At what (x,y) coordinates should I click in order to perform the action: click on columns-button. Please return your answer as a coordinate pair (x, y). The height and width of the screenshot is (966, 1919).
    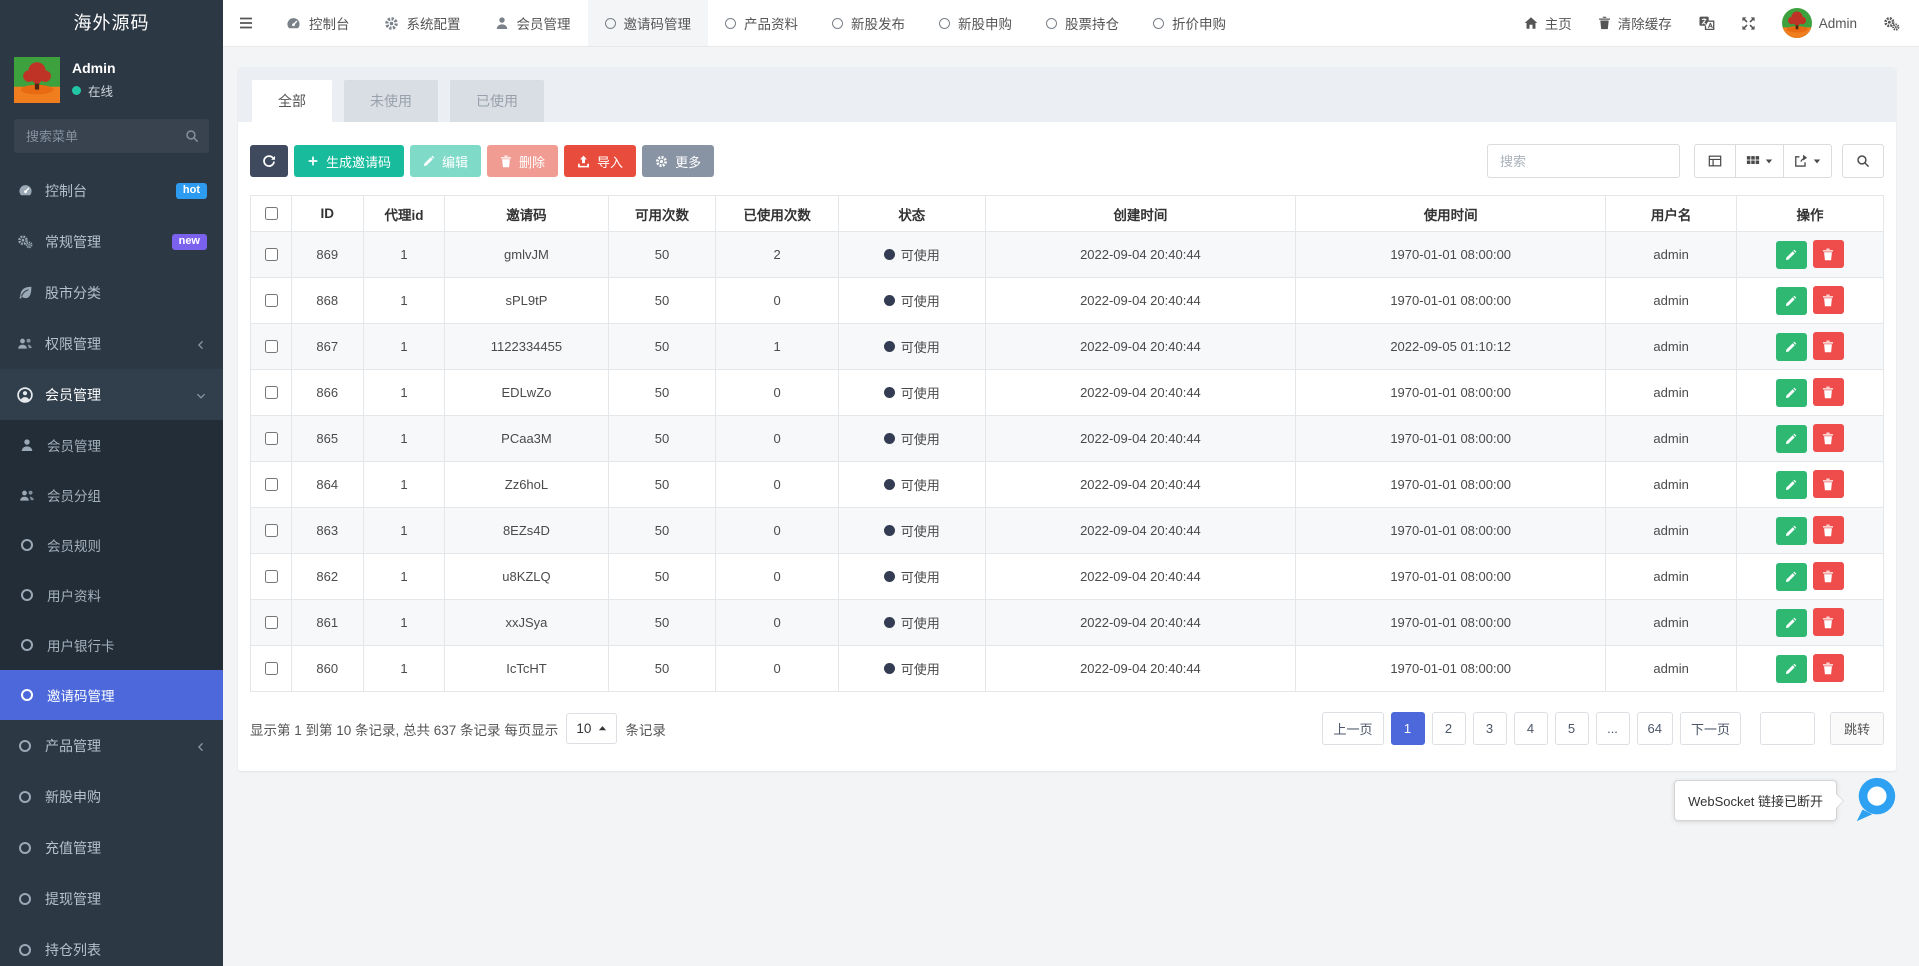
    Looking at the image, I should click on (1759, 161).